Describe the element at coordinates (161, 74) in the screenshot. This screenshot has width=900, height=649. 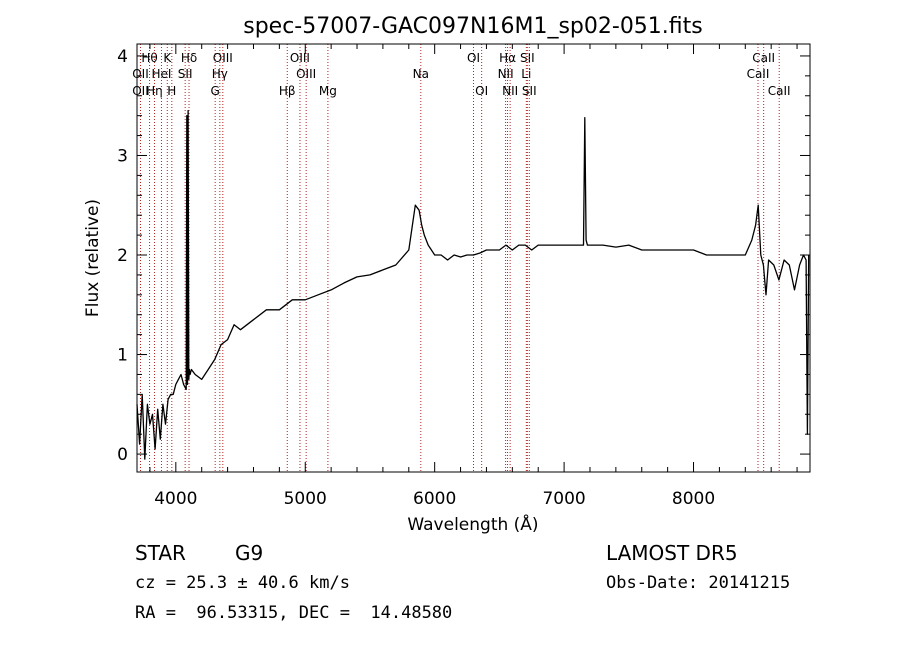
I see `spectral-line-label: HeI` at that location.